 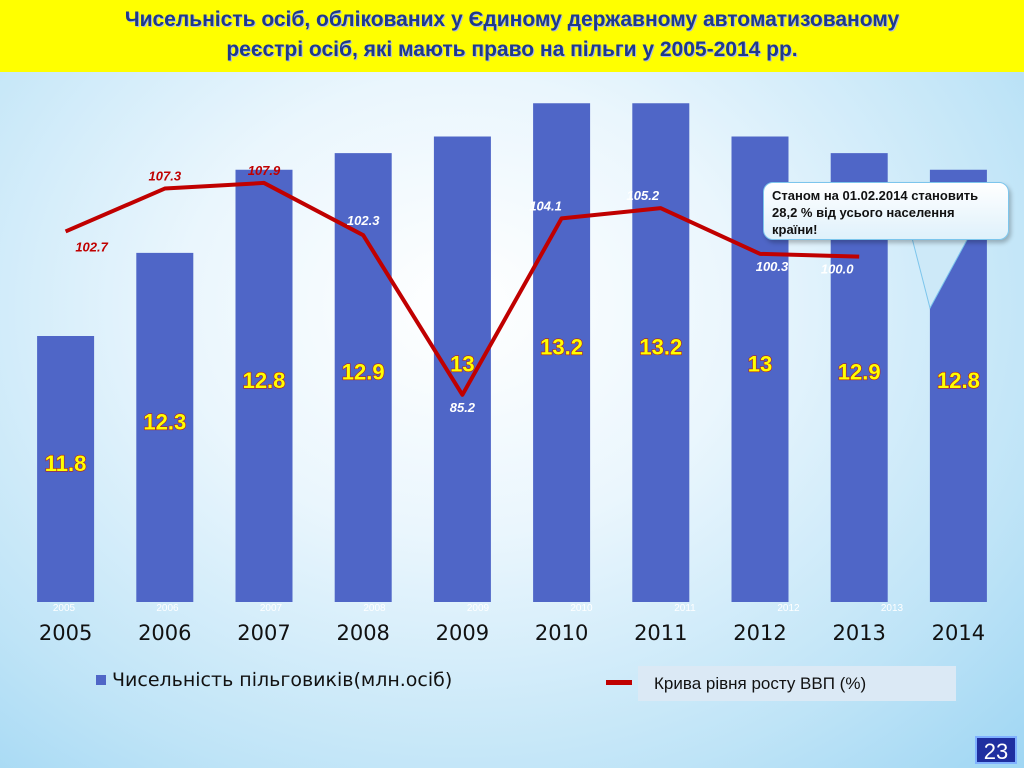 I want to click on line-value-label-2010: 104.1, so click(x=545, y=205).